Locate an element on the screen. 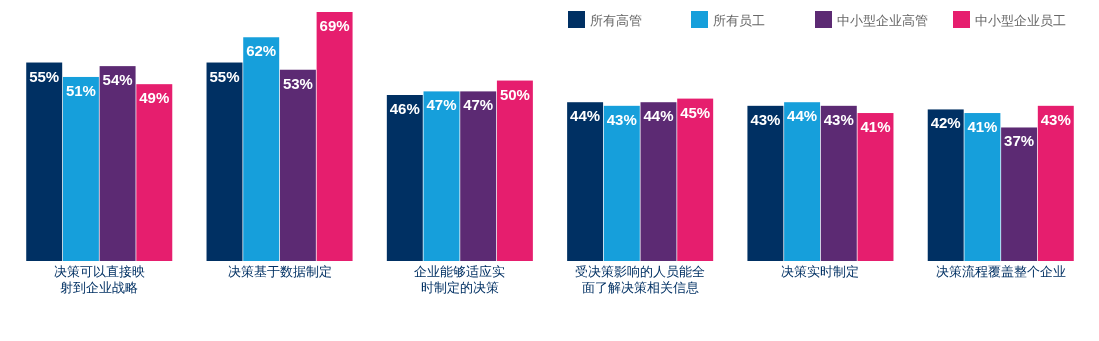 This screenshot has height=341, width=1099. data-label: 46% is located at coordinates (404, 108).